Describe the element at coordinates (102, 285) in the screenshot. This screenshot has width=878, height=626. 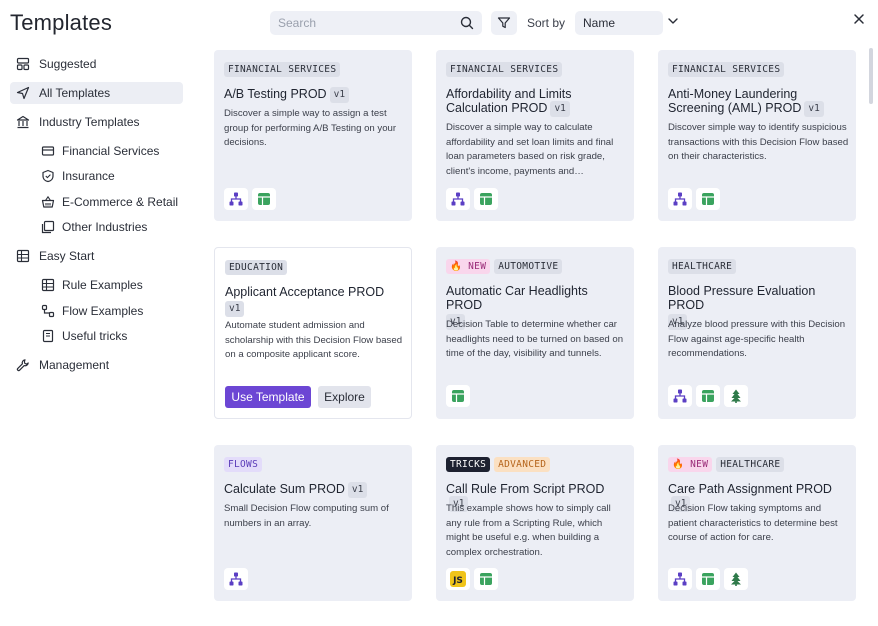
I see `sidebar-item-label: Rule Examples` at that location.